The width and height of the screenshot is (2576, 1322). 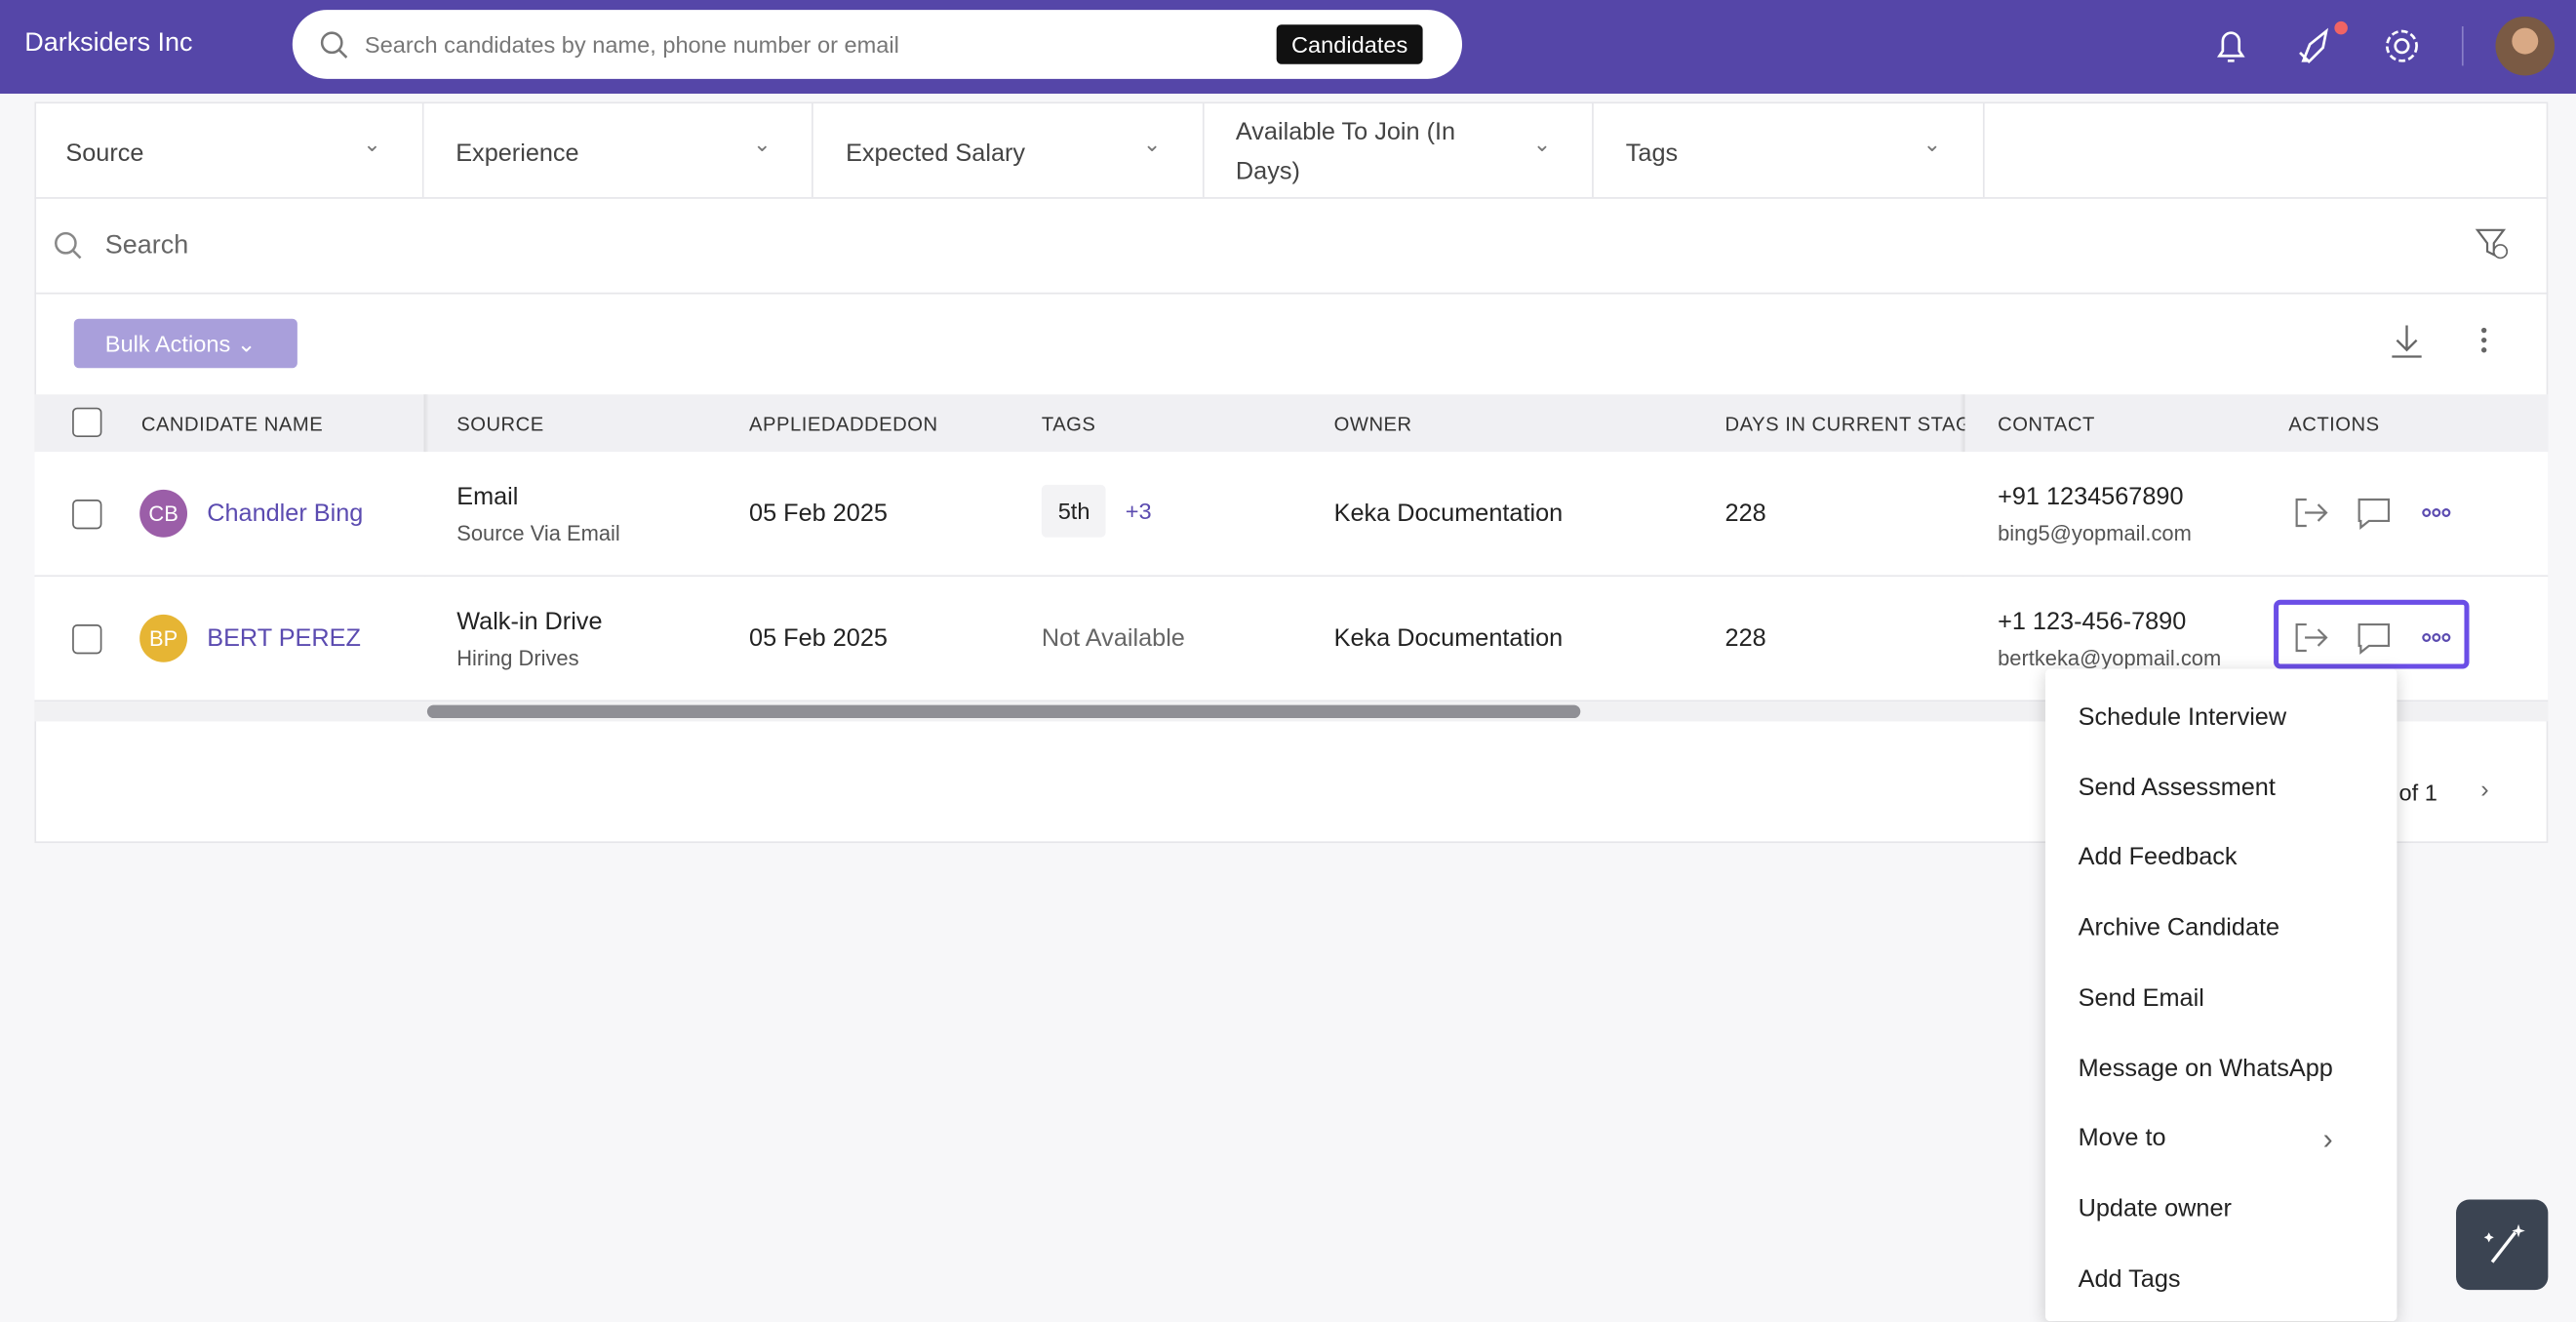 I want to click on scrollbar, so click(x=1003, y=711).